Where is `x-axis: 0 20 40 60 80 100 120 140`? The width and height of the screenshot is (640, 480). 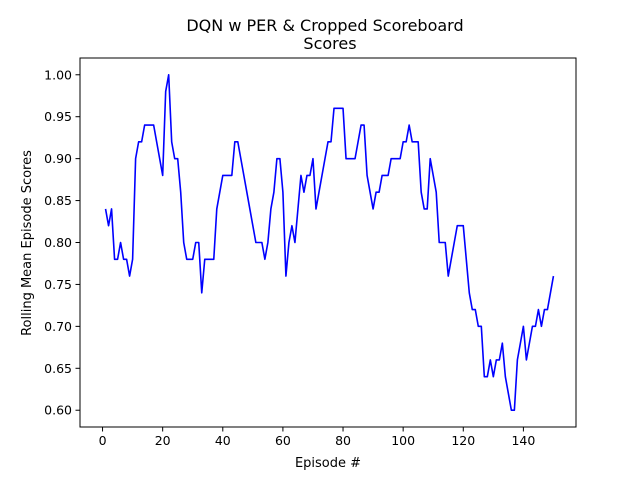
x-axis: 0 20 40 60 80 100 120 140 is located at coordinates (317, 437).